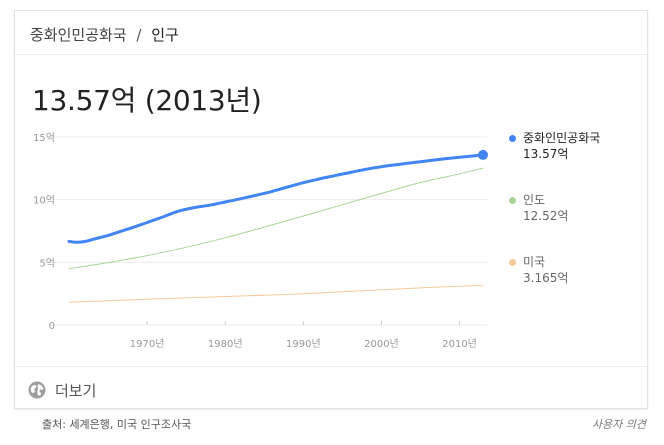  Describe the element at coordinates (331, 54) in the screenshot. I see `header-divider` at that location.